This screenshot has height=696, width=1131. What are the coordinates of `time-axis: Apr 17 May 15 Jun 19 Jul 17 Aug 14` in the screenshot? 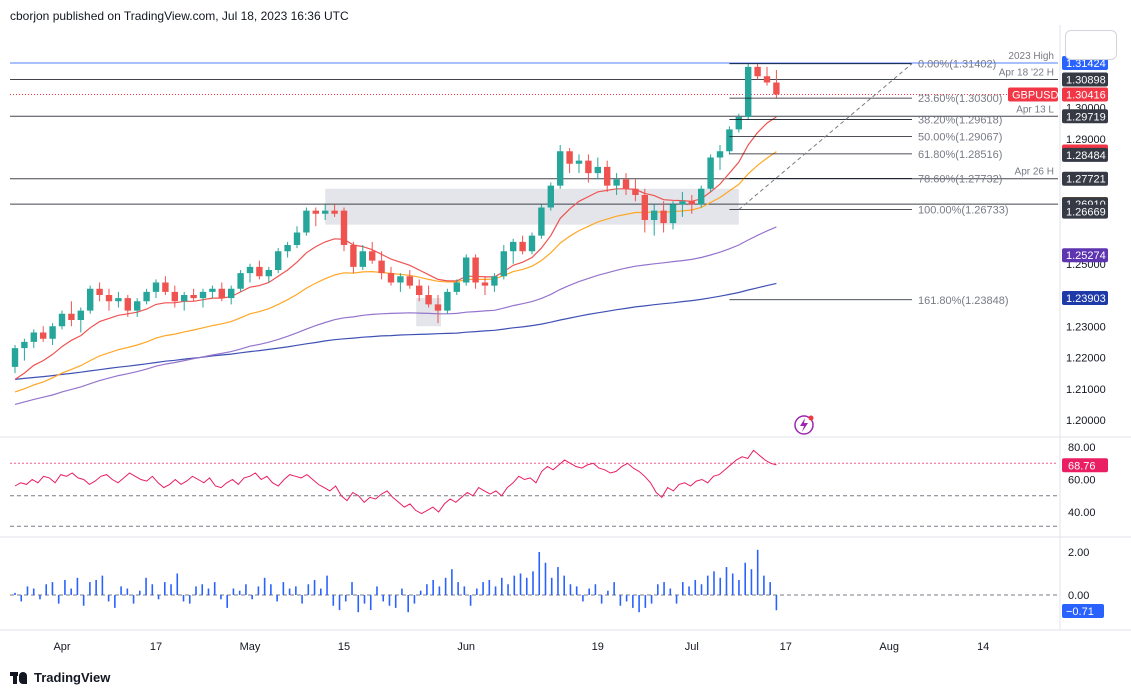 It's located at (521, 647).